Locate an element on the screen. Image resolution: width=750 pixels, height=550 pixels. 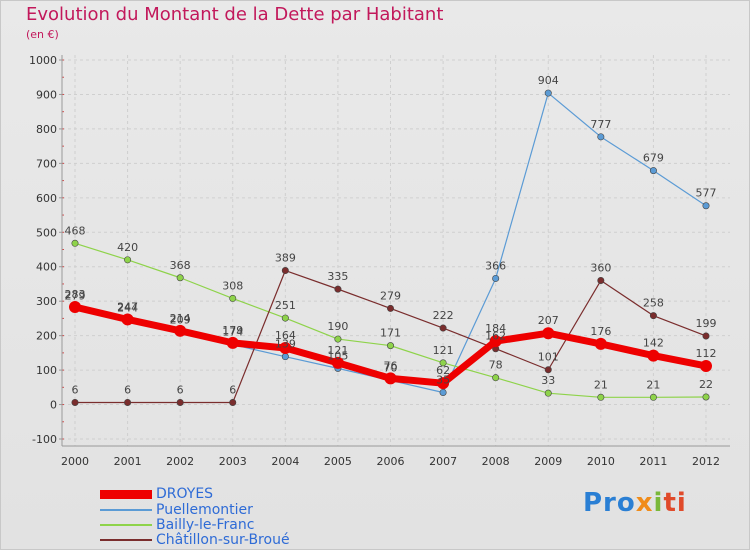
data-label: 142 is located at coordinates (653, 343).